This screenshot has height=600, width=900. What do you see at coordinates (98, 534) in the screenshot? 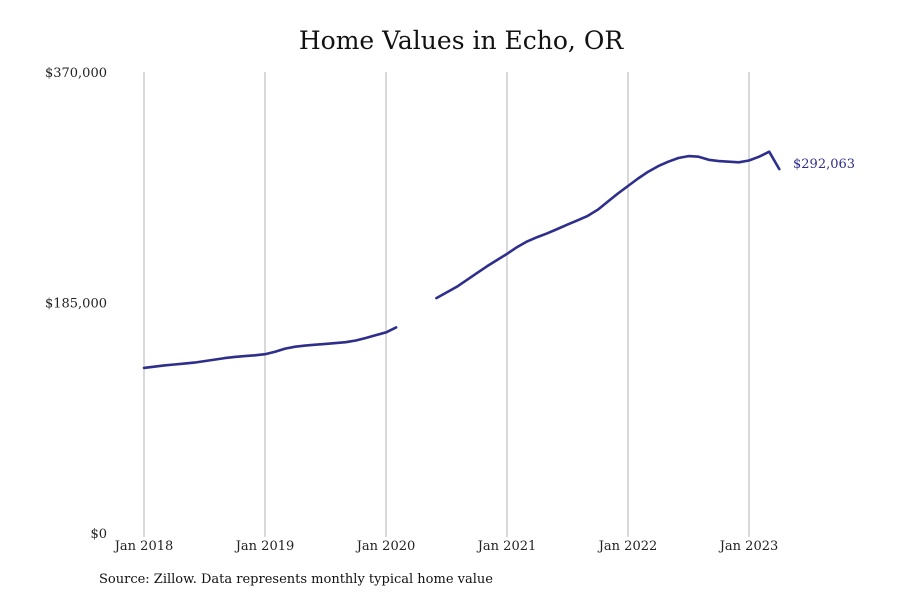
I see `y-tick-label: $0` at bounding box center [98, 534].